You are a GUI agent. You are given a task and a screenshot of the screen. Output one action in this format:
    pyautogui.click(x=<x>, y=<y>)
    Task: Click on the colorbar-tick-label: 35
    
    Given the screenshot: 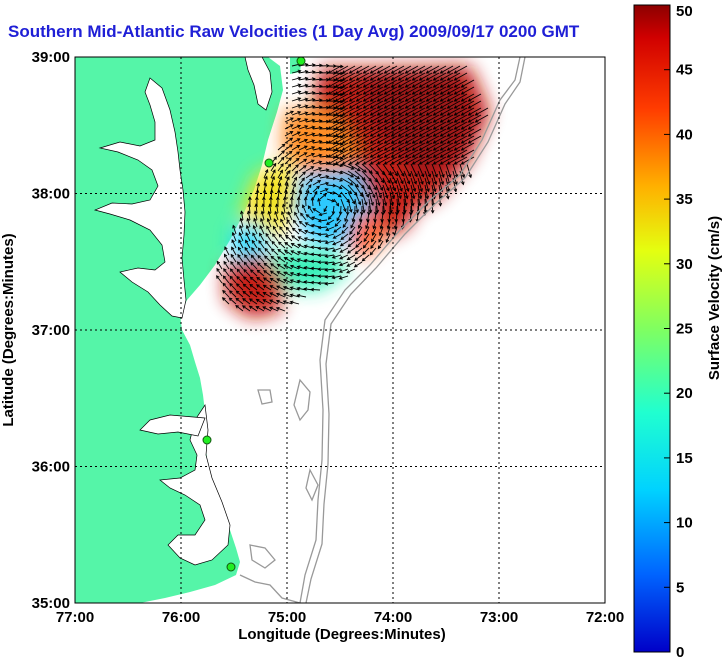 What is the action you would take?
    pyautogui.click(x=684, y=199)
    